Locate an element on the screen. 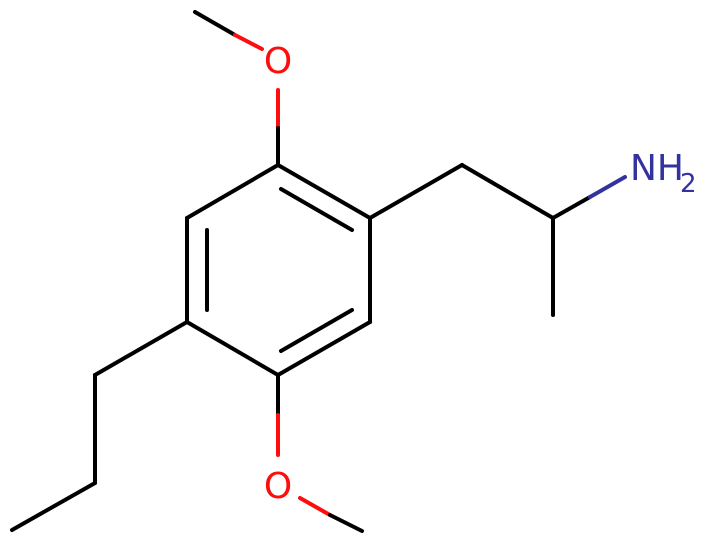 This screenshot has width=709, height=543. oxygen-bottom-label: O is located at coordinates (278, 486).